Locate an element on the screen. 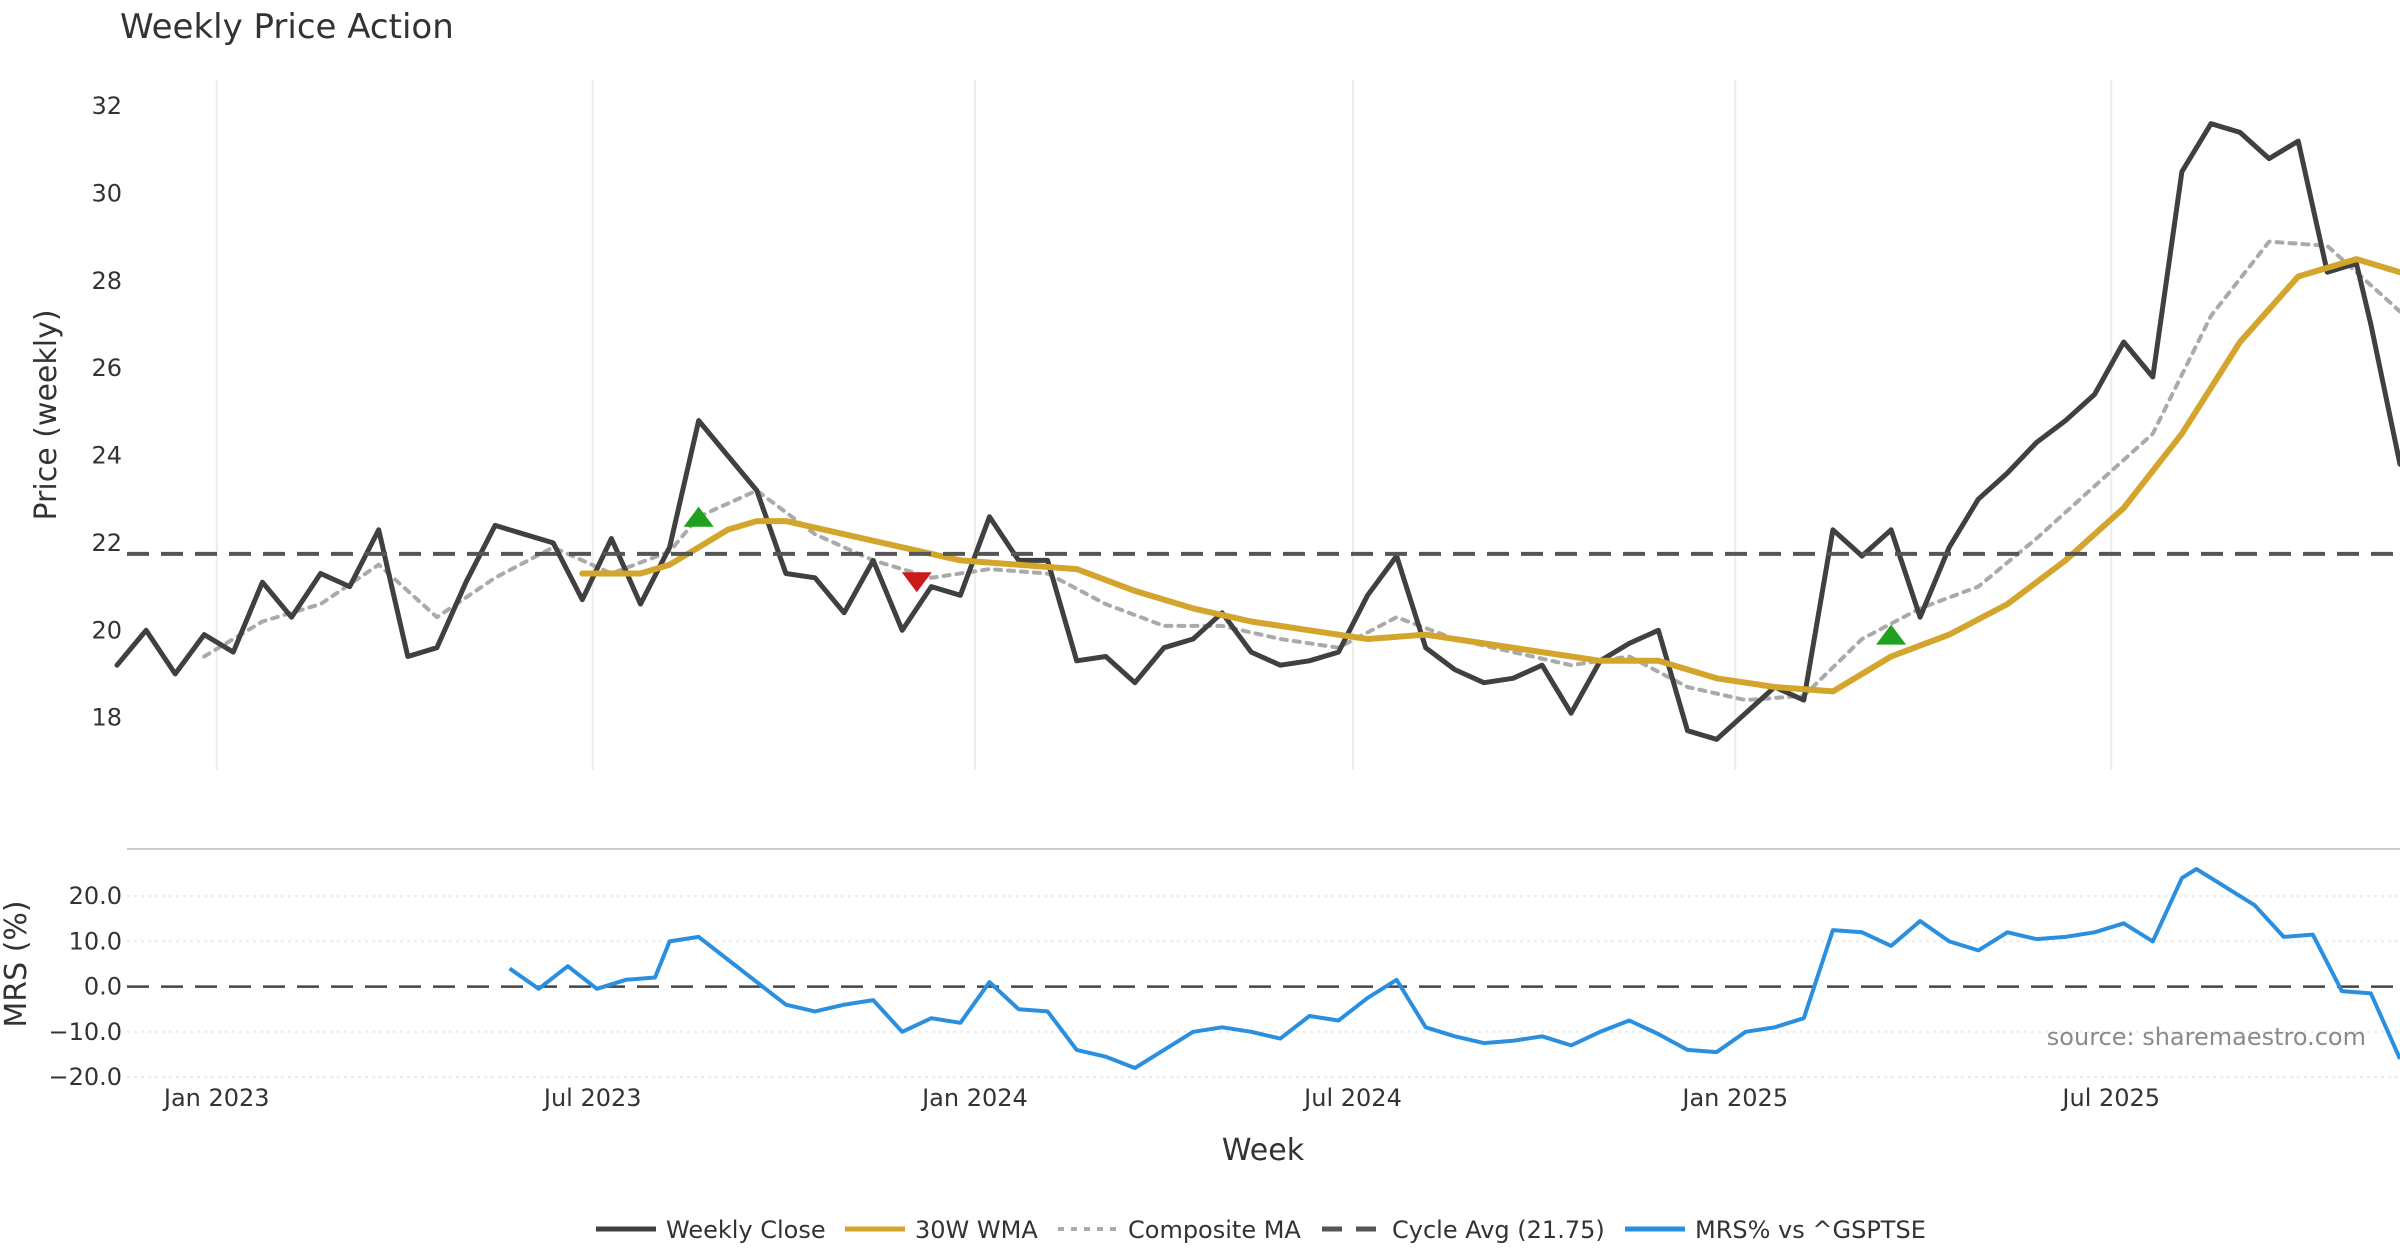 This screenshot has width=2400, height=1260. chart-title: Weekly Price Action is located at coordinates (287, 27).